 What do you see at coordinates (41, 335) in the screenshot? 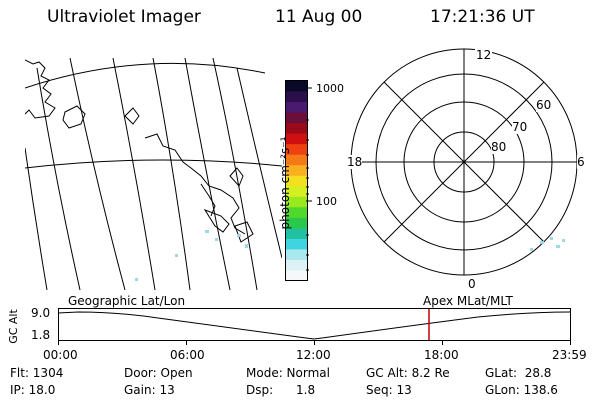
I see `timeline-y-low: 1.8` at bounding box center [41, 335].